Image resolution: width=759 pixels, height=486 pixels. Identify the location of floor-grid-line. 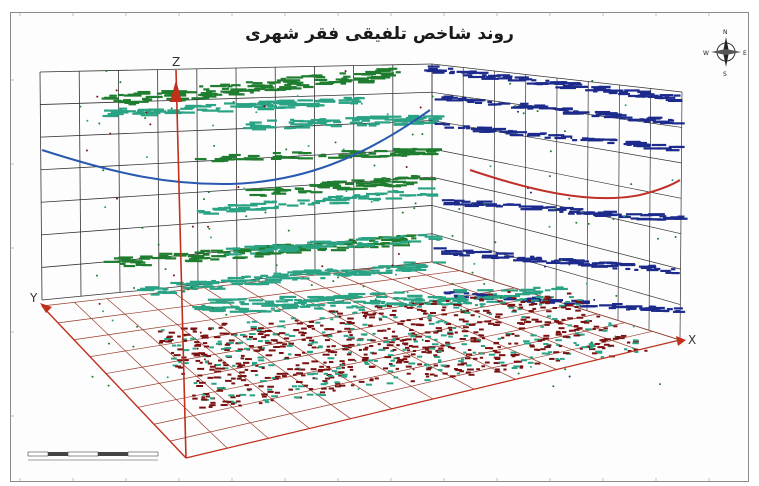
(445, 321).